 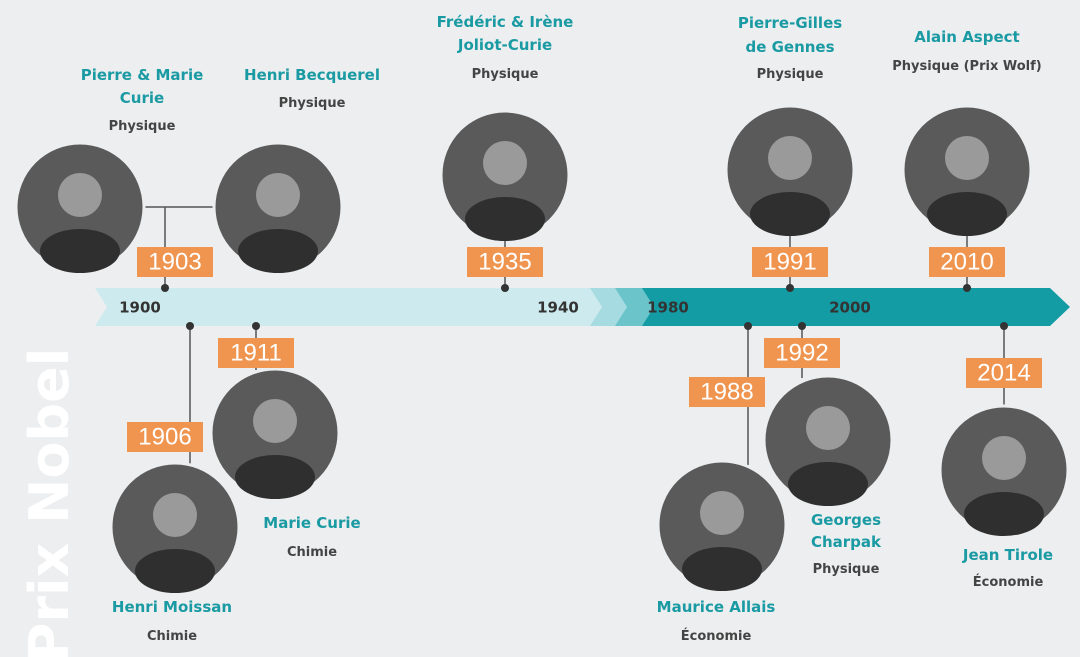 I want to click on year: 1988, so click(x=726, y=391).